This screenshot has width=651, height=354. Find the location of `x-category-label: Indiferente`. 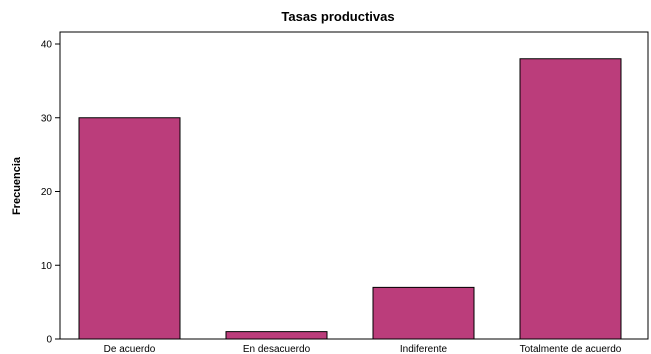

x-category-label: Indiferente is located at coordinates (424, 349).